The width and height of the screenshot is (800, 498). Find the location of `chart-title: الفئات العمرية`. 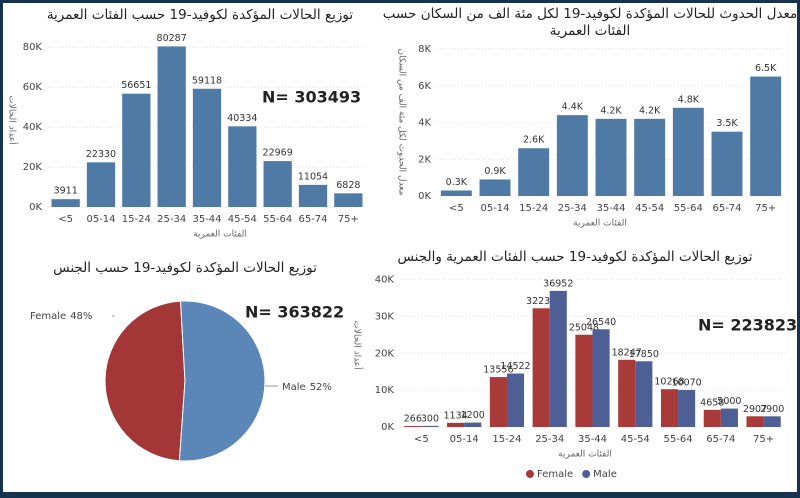

chart-title: الفئات العمرية is located at coordinates (590, 31).